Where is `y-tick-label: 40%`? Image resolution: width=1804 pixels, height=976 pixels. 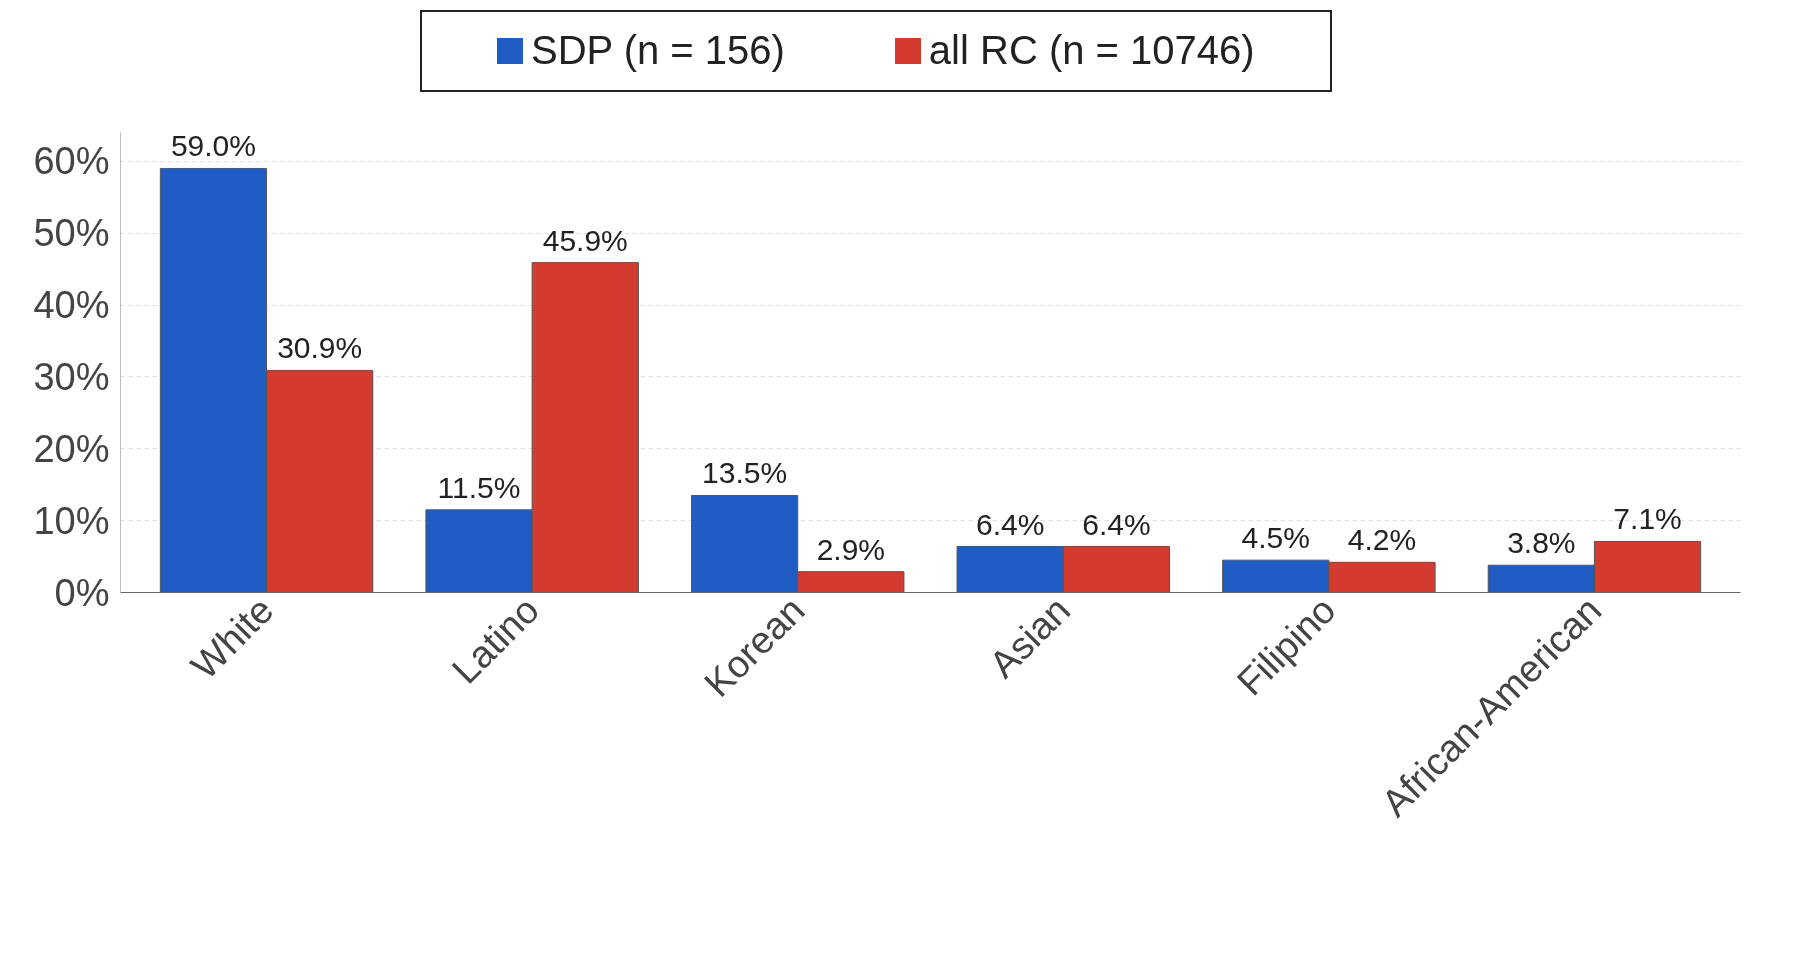 y-tick-label: 40% is located at coordinates (71, 304).